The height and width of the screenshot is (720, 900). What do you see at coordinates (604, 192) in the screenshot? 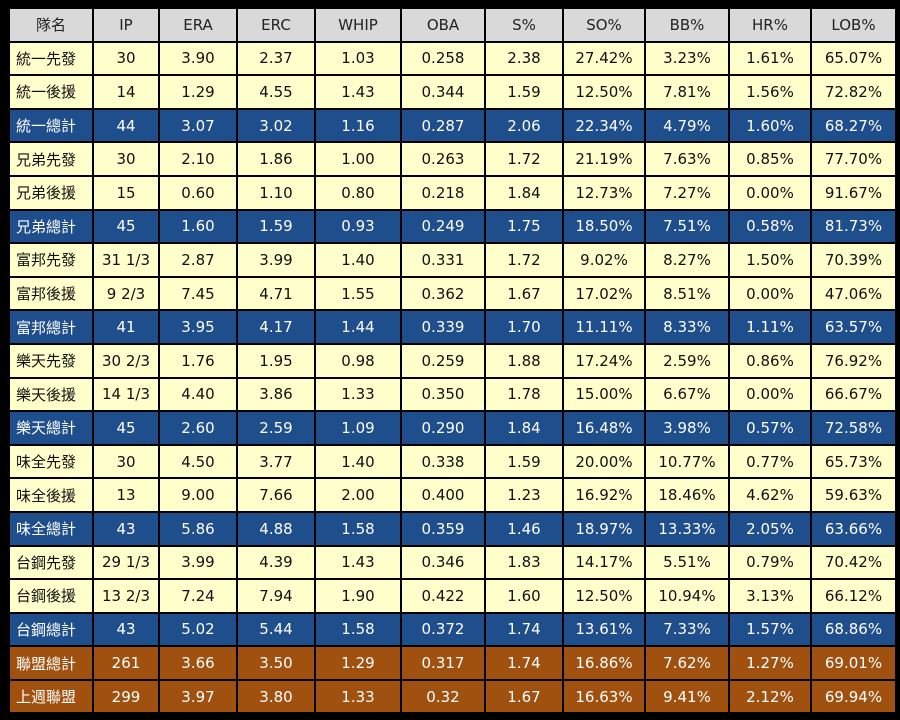
I see `cell-so-pct: 12.73%` at bounding box center [604, 192].